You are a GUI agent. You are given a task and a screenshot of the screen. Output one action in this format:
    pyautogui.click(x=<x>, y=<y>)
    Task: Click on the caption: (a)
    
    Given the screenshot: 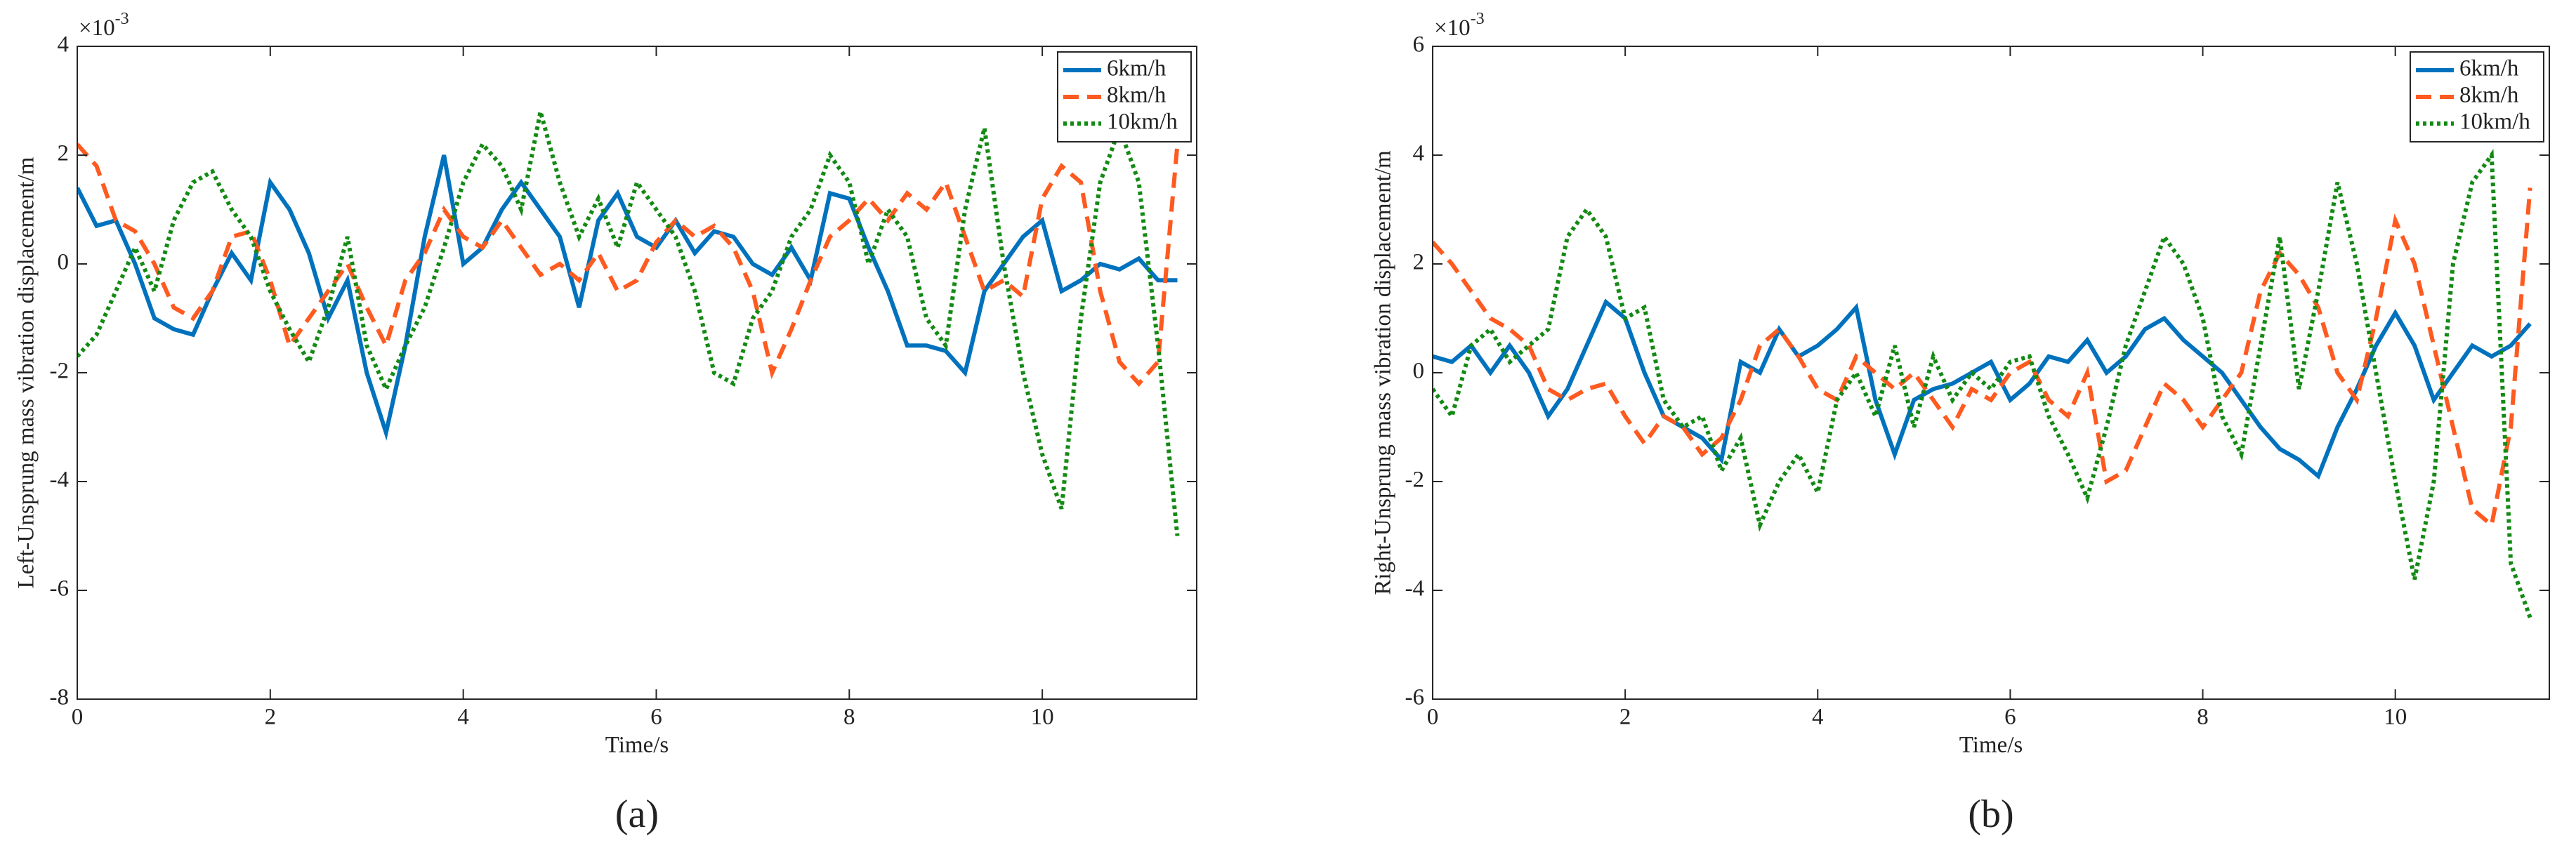 What is the action you would take?
    pyautogui.click(x=637, y=814)
    